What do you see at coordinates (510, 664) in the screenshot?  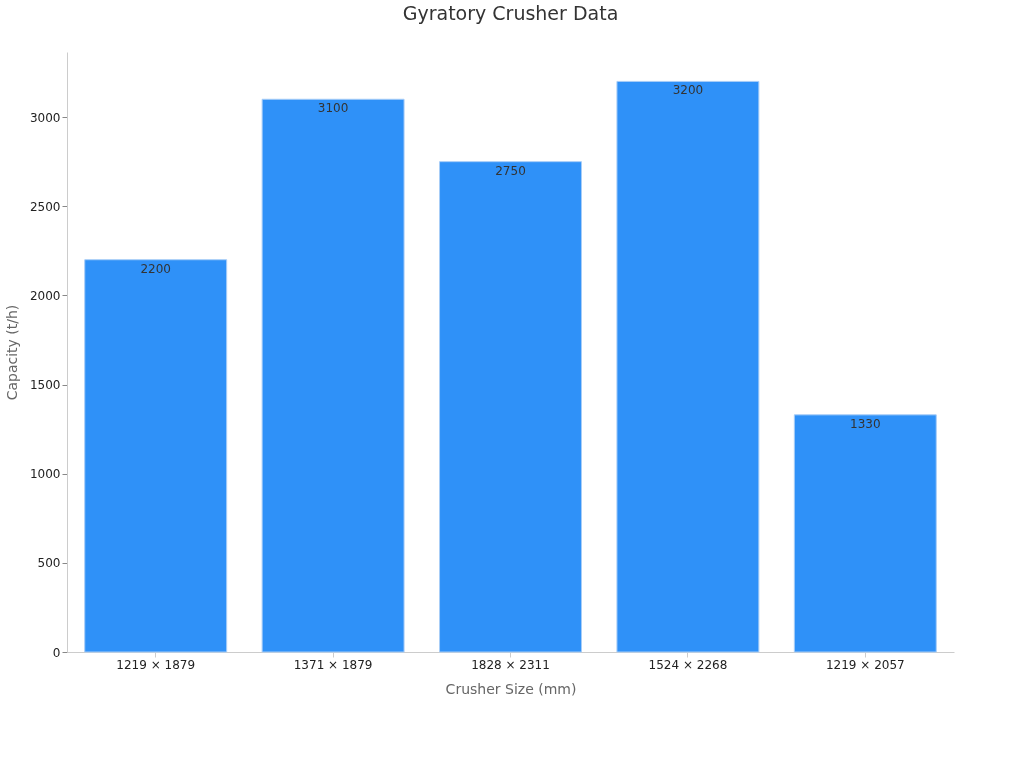 I see `x-tick-label: 1828 × 2311` at bounding box center [510, 664].